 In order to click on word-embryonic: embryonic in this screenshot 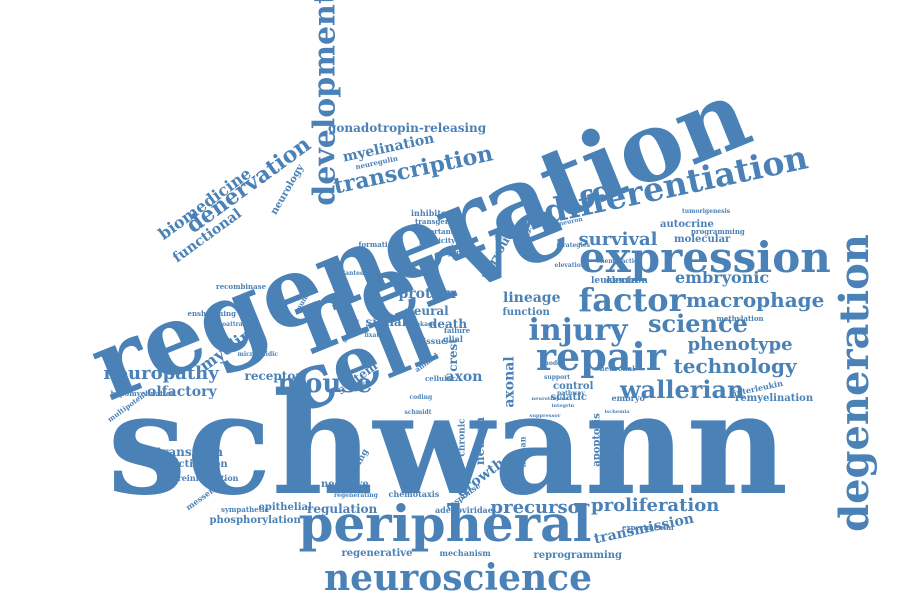, I will do `click(722, 278)`.